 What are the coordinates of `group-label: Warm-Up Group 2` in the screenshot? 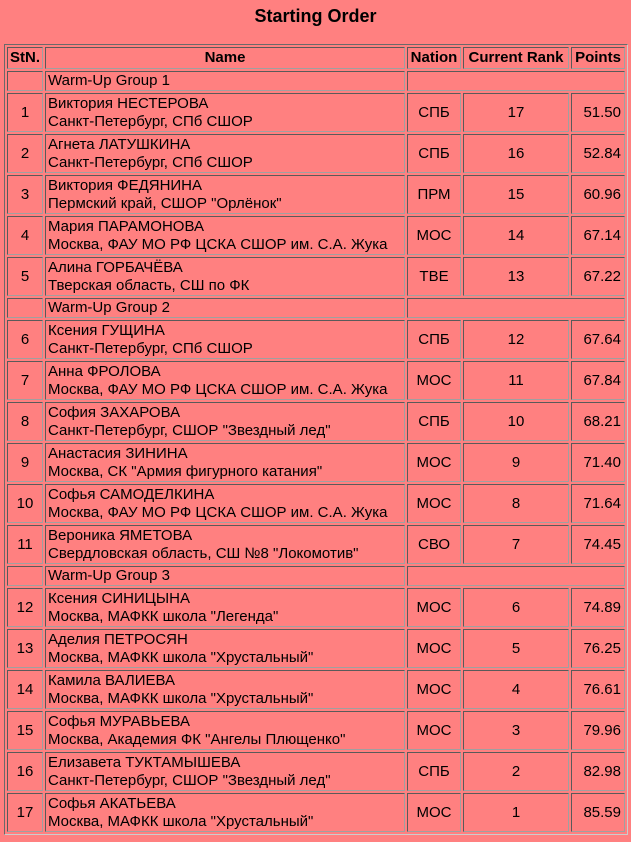 It's located at (225, 308).